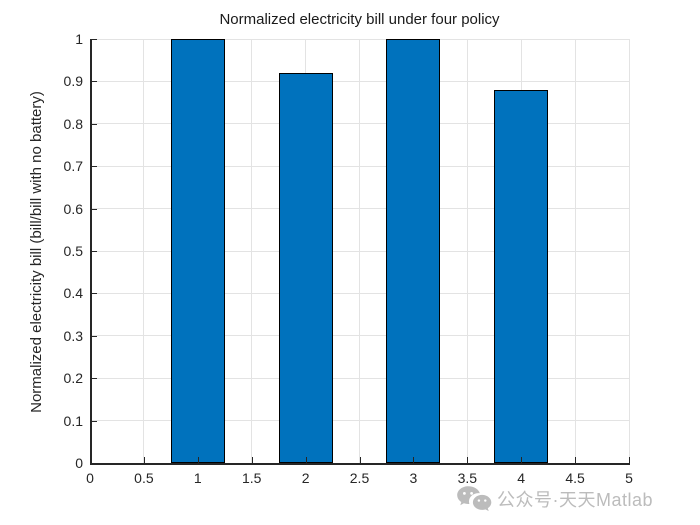 This screenshot has height=525, width=700. What do you see at coordinates (467, 478) in the screenshot?
I see `x-tick-label: 3.5` at bounding box center [467, 478].